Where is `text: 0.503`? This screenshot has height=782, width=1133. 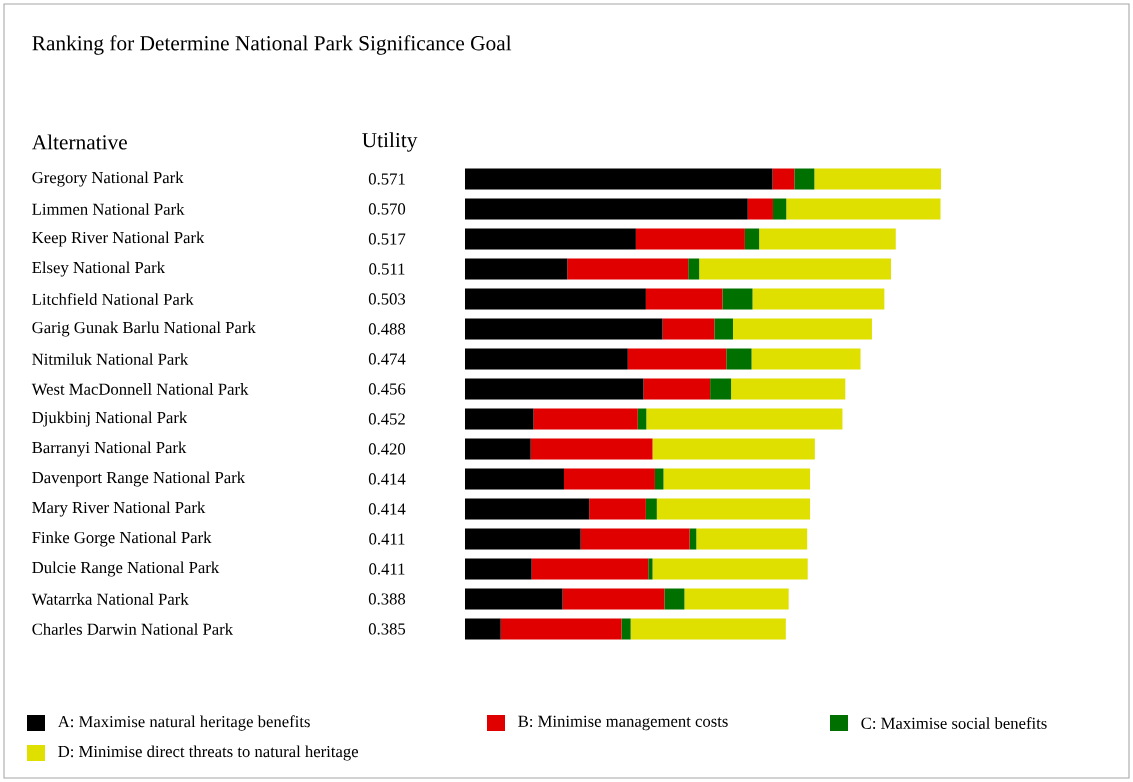 text: 0.503 is located at coordinates (387, 299).